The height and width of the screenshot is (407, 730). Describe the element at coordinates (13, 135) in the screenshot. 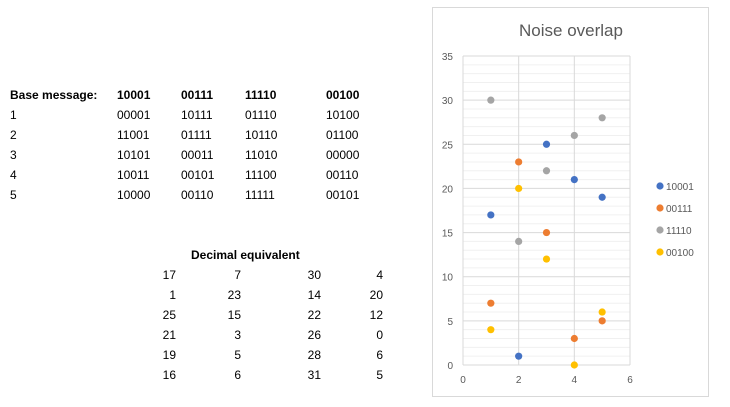

I see `row-label: 2` at that location.